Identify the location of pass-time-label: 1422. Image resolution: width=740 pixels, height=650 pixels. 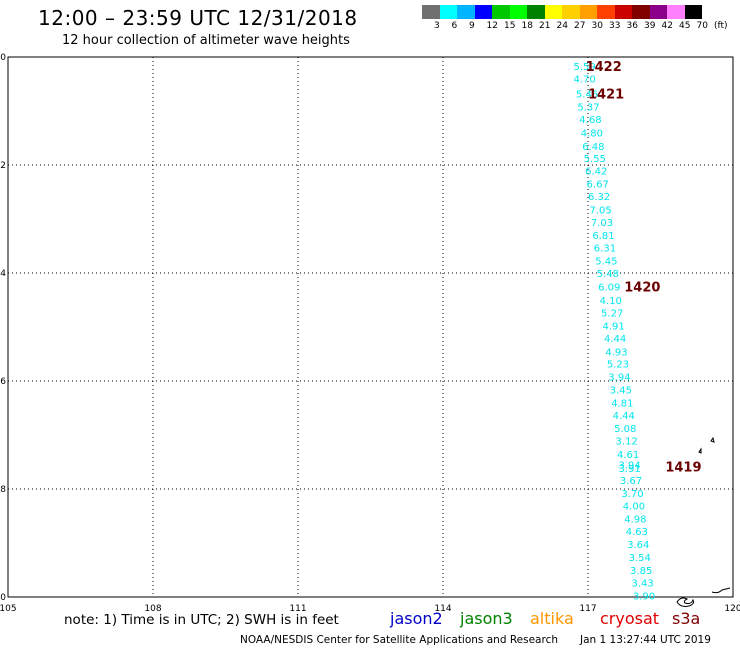
(604, 67).